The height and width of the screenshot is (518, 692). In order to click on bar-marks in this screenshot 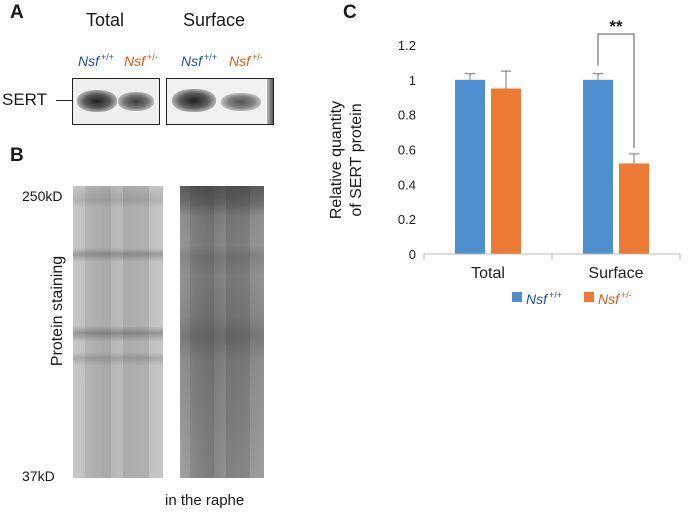, I will do `click(552, 167)`.